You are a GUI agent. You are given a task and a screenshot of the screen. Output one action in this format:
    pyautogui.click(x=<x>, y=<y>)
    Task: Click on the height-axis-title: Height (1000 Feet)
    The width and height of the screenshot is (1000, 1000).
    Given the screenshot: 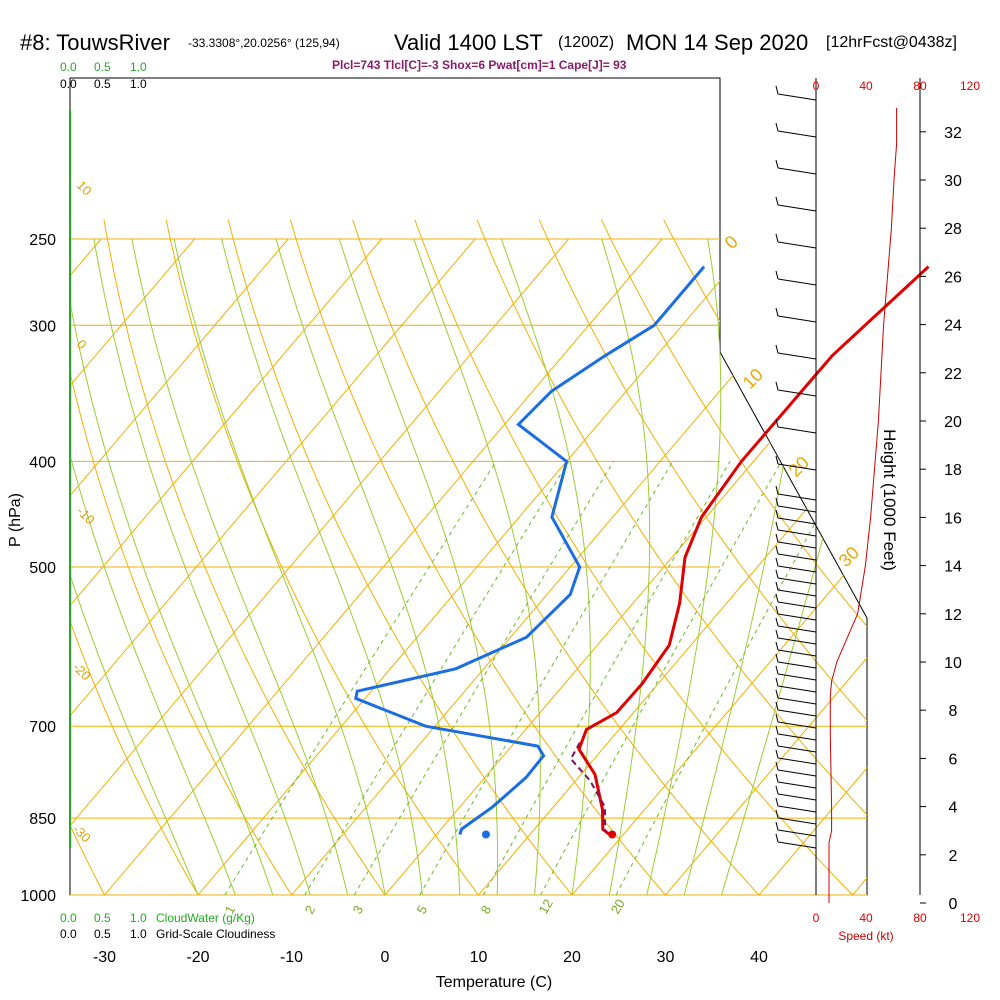 What is the action you would take?
    pyautogui.click(x=889, y=500)
    